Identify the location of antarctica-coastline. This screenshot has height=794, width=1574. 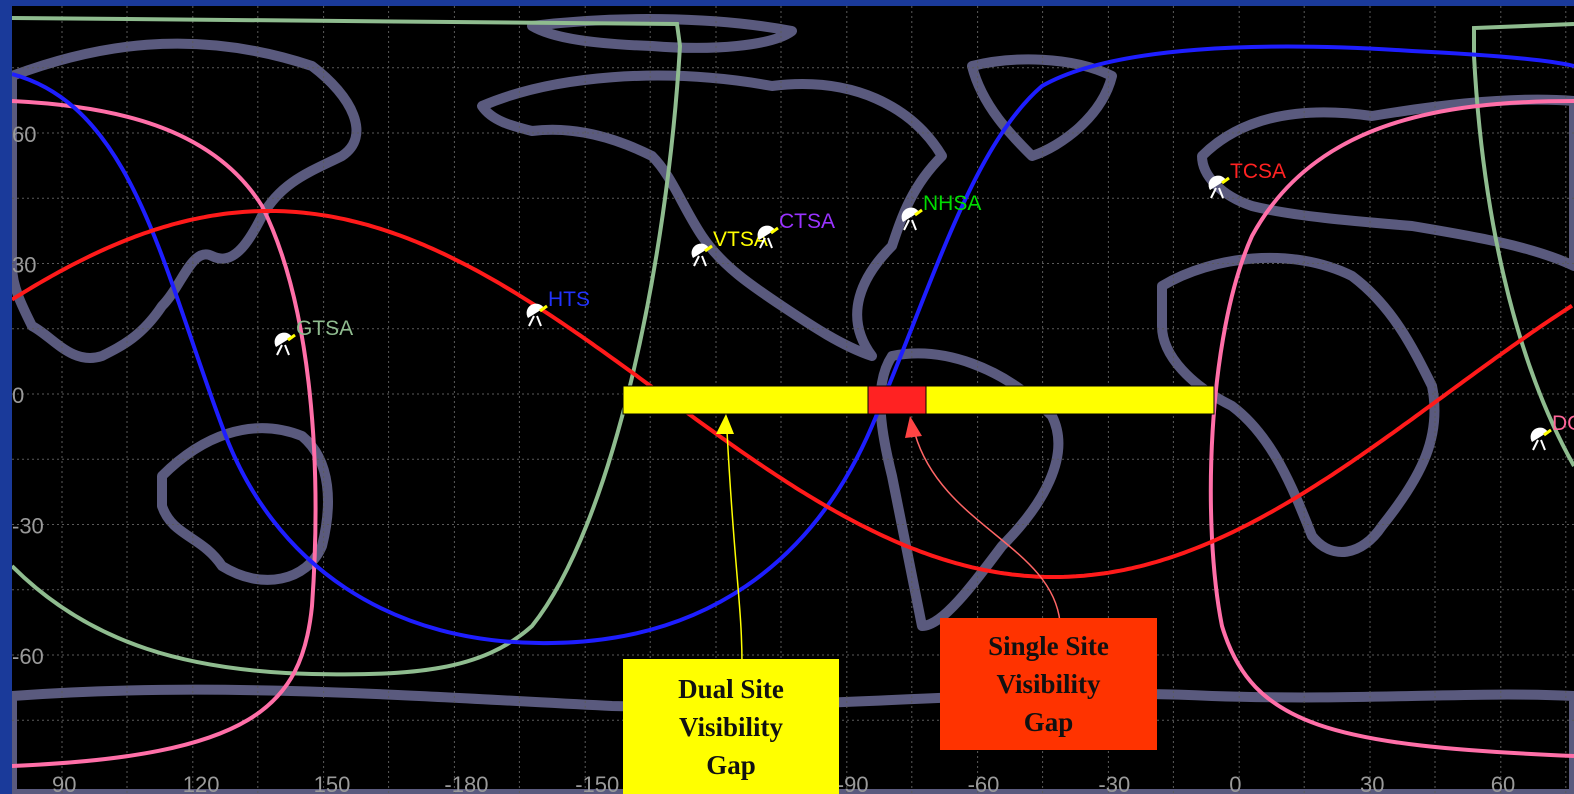
(793, 739).